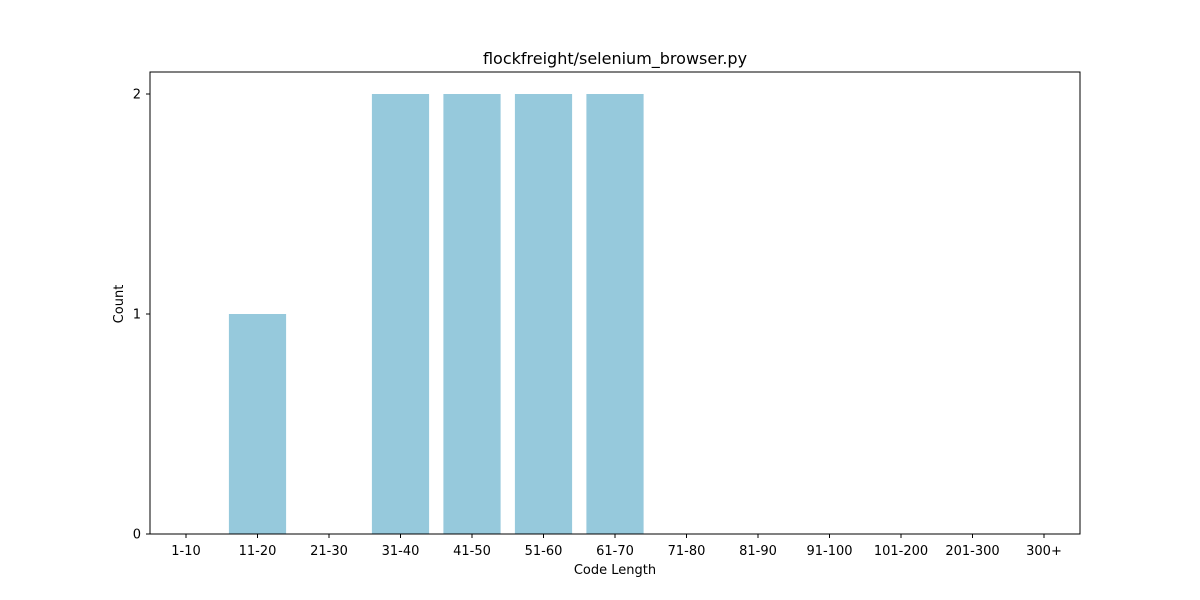 This screenshot has width=1200, height=600. What do you see at coordinates (258, 551) in the screenshot?
I see `x-tick-label: 11-20` at bounding box center [258, 551].